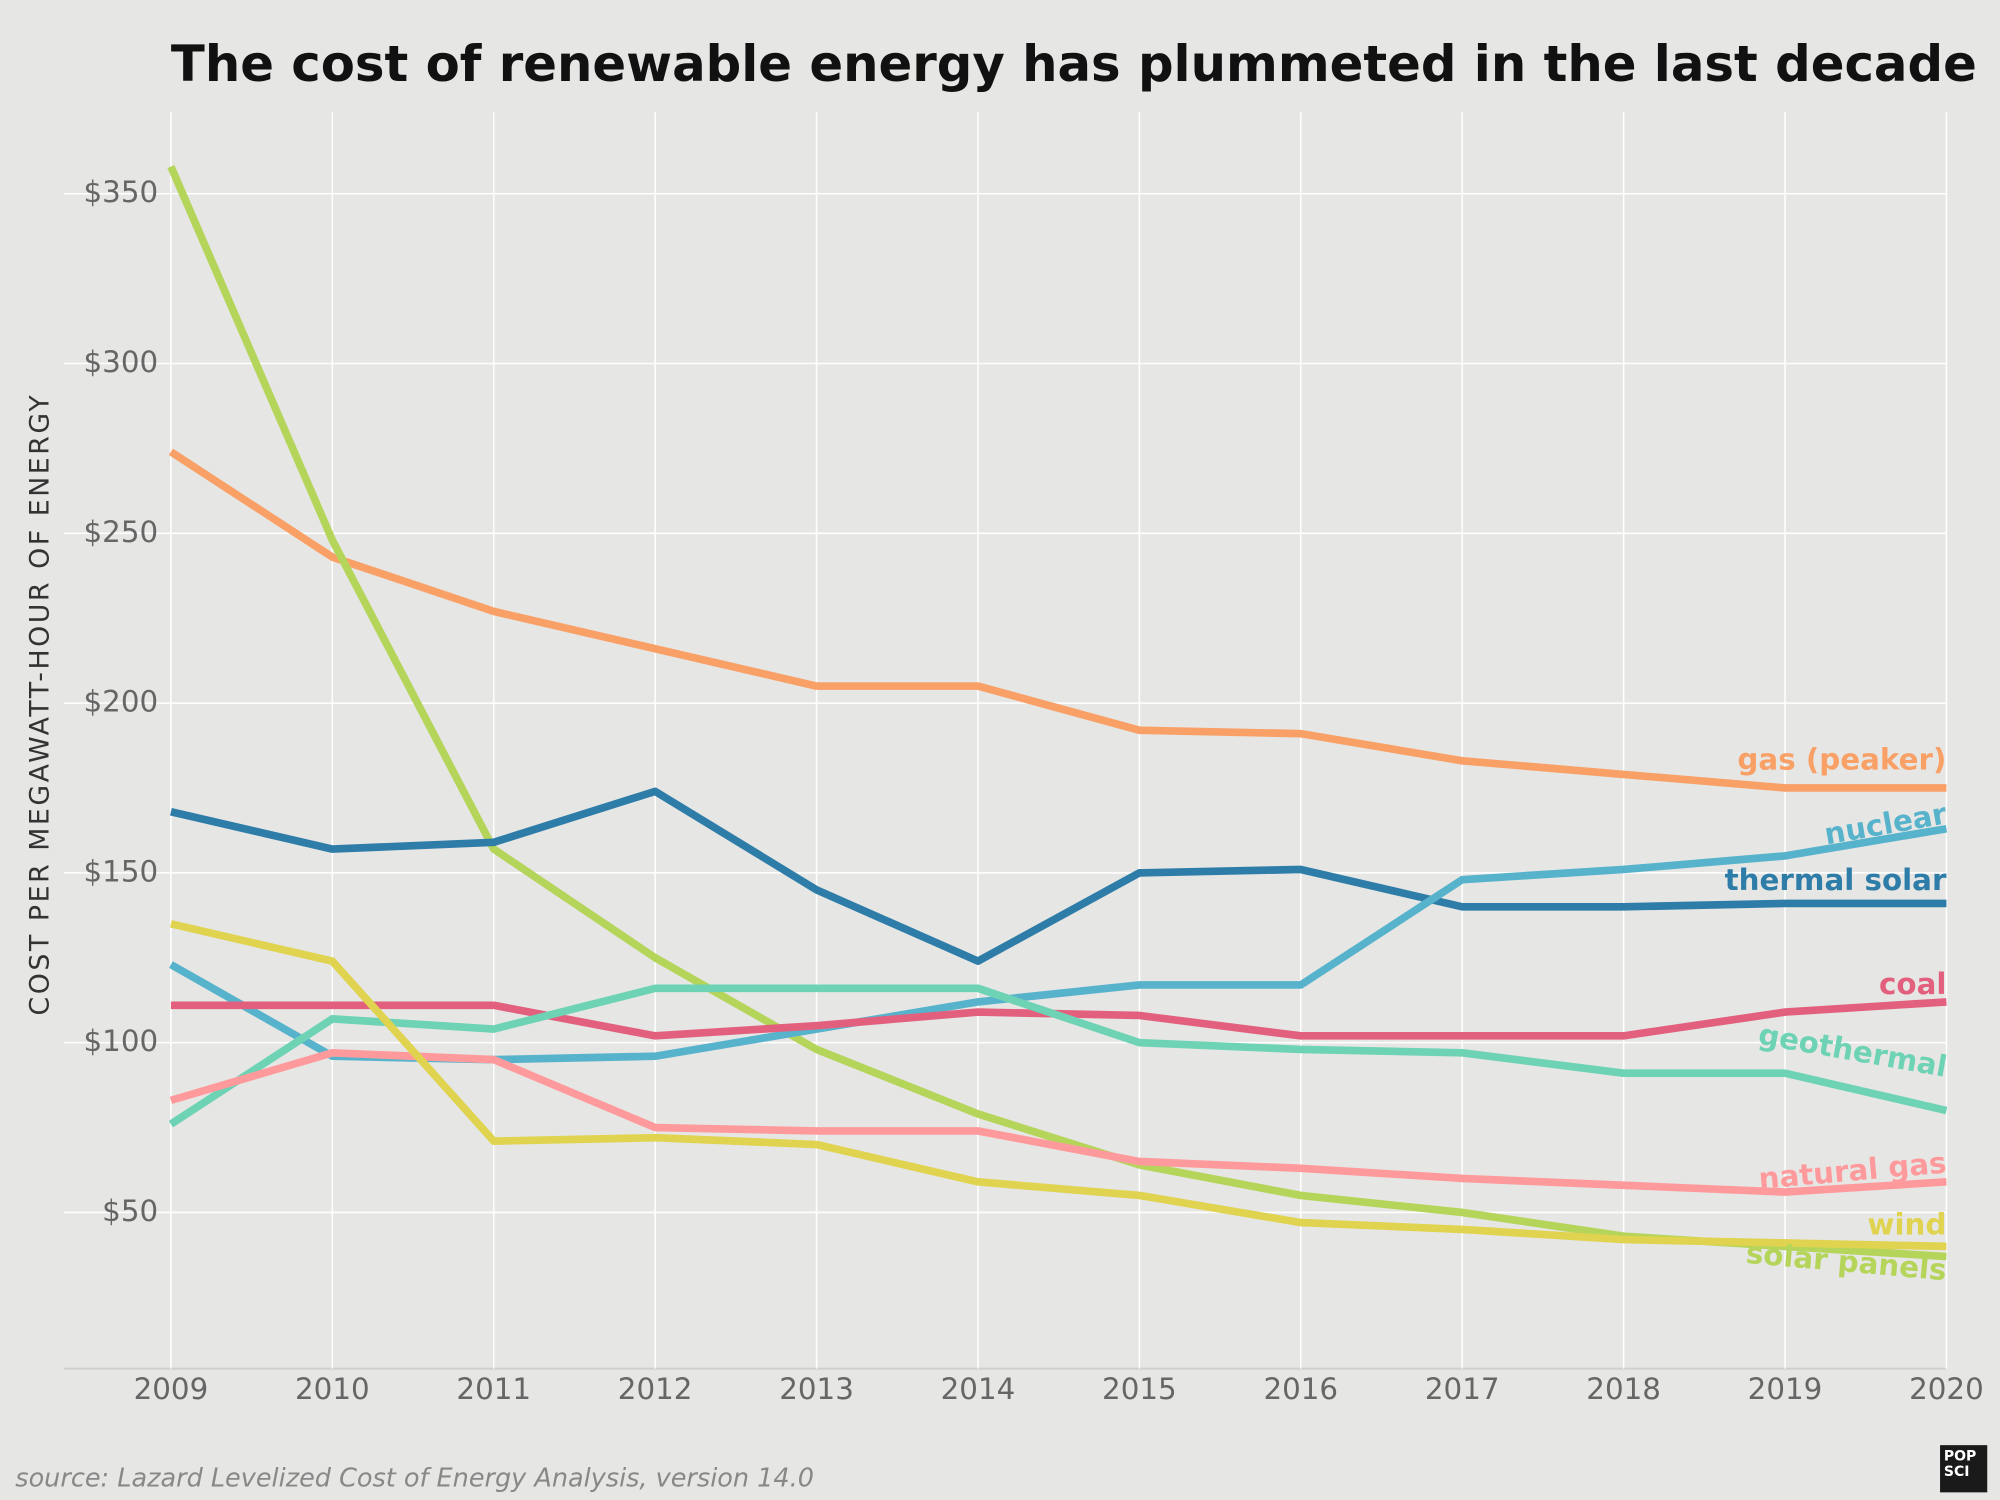  Describe the element at coordinates (978, 1389) in the screenshot. I see `x-tick-label: 2014` at that location.